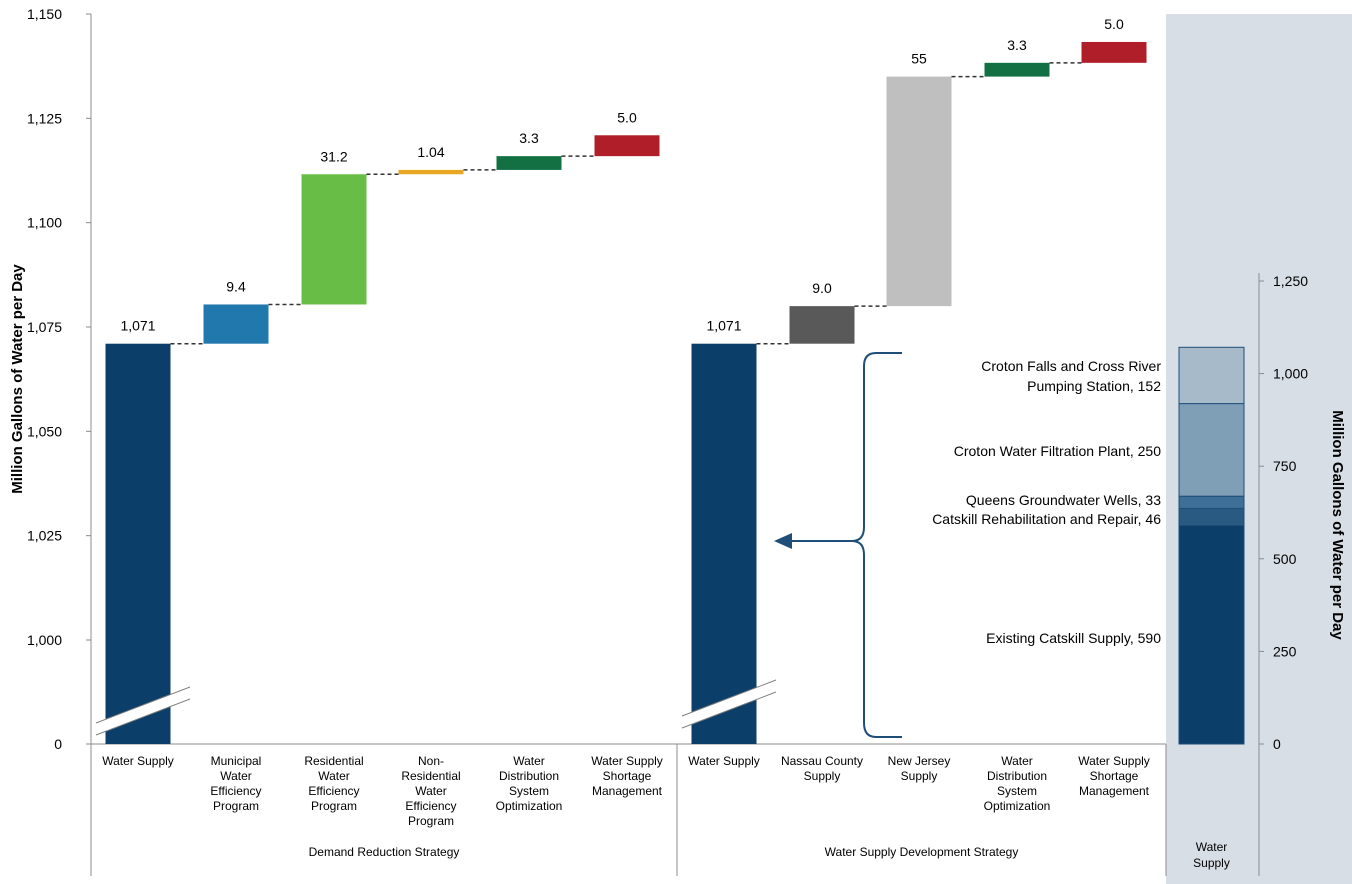 The width and height of the screenshot is (1352, 884). Describe the element at coordinates (431, 761) in the screenshot. I see `category-label-line: Non-` at that location.